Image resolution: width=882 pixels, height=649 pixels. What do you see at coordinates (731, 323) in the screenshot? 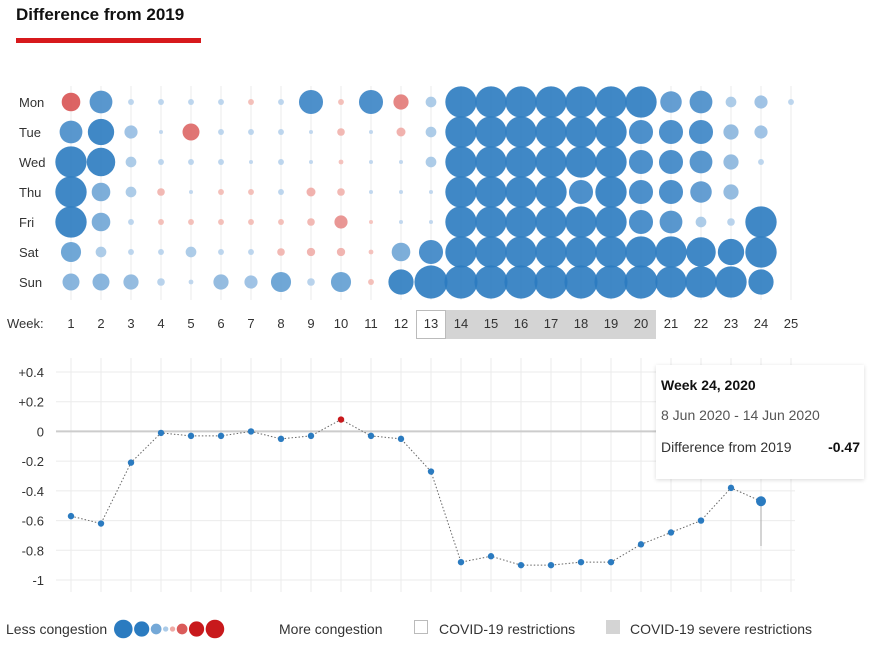
I see `week-tick-label: 23` at bounding box center [731, 323].